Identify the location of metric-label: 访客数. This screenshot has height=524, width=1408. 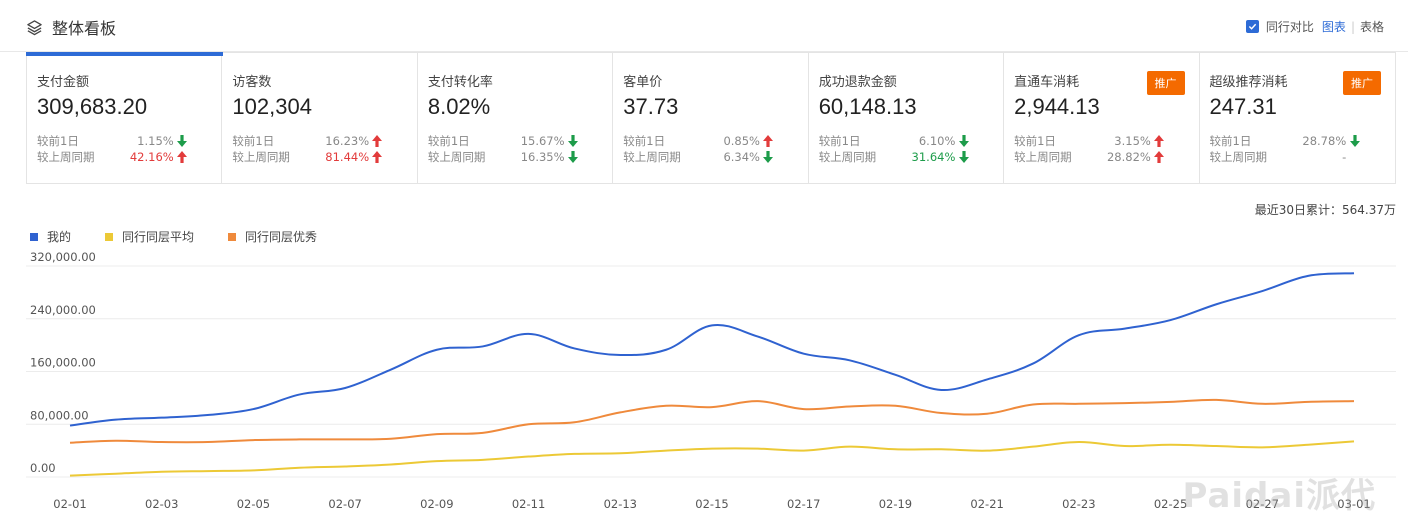
(252, 82).